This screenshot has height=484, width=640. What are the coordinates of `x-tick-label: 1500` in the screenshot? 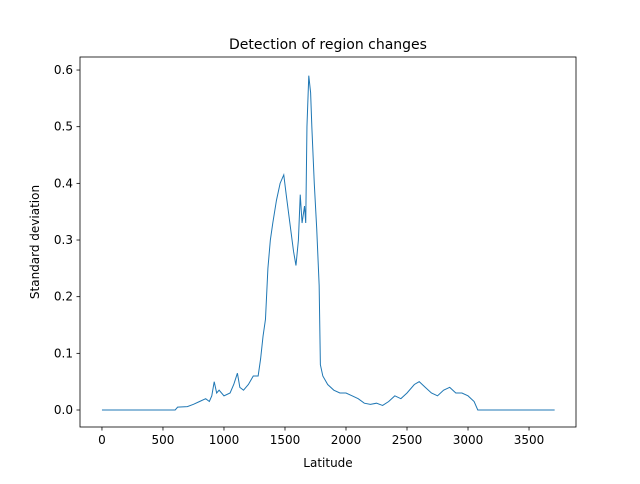 It's located at (285, 440).